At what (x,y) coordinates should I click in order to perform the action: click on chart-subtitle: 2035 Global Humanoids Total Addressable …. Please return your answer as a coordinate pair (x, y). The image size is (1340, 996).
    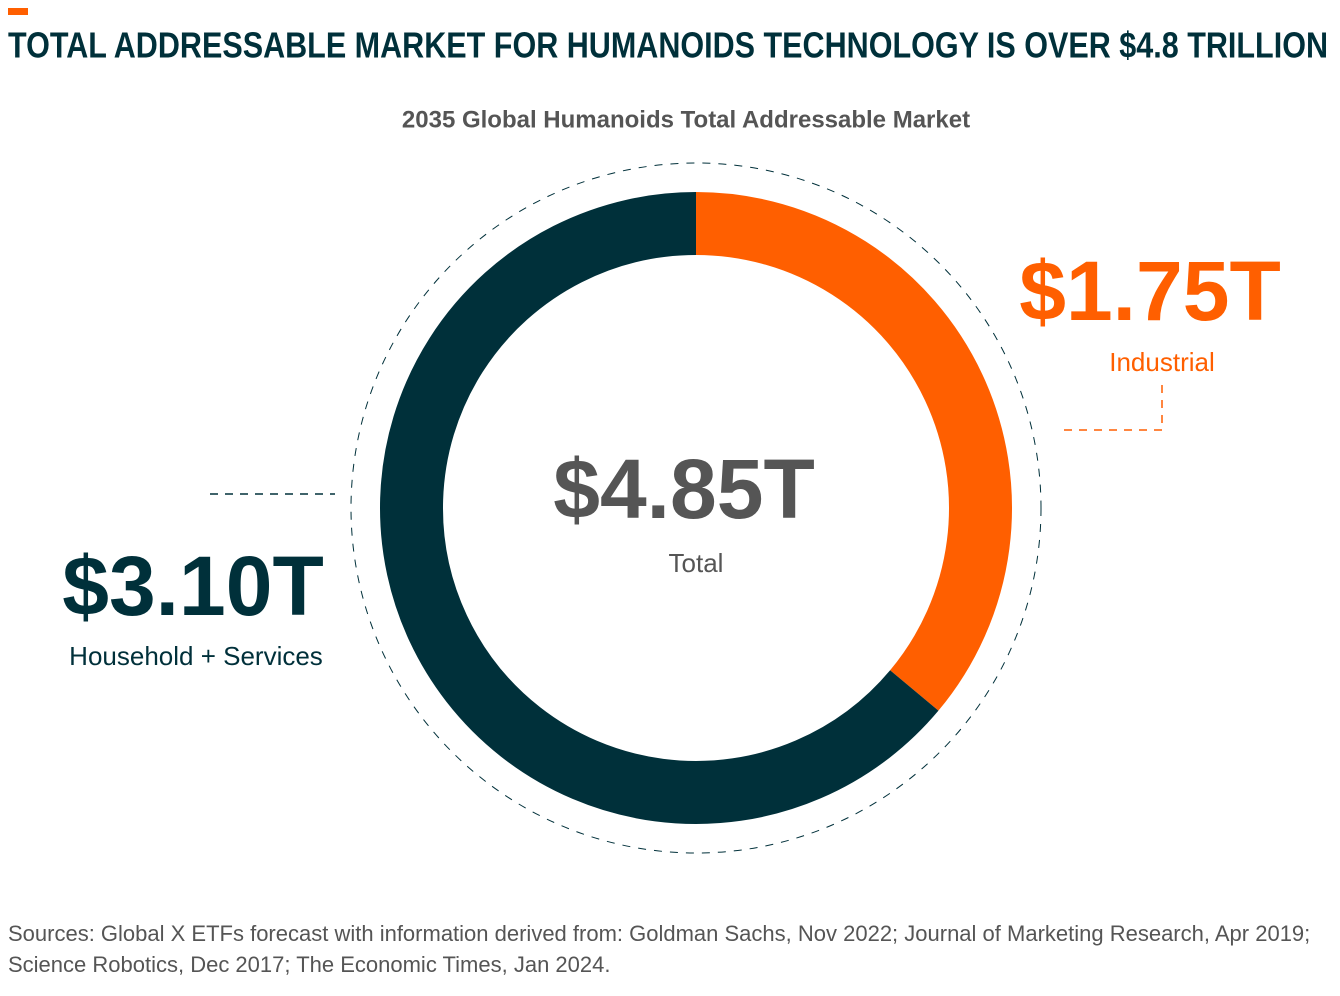
    Looking at the image, I should click on (686, 119).